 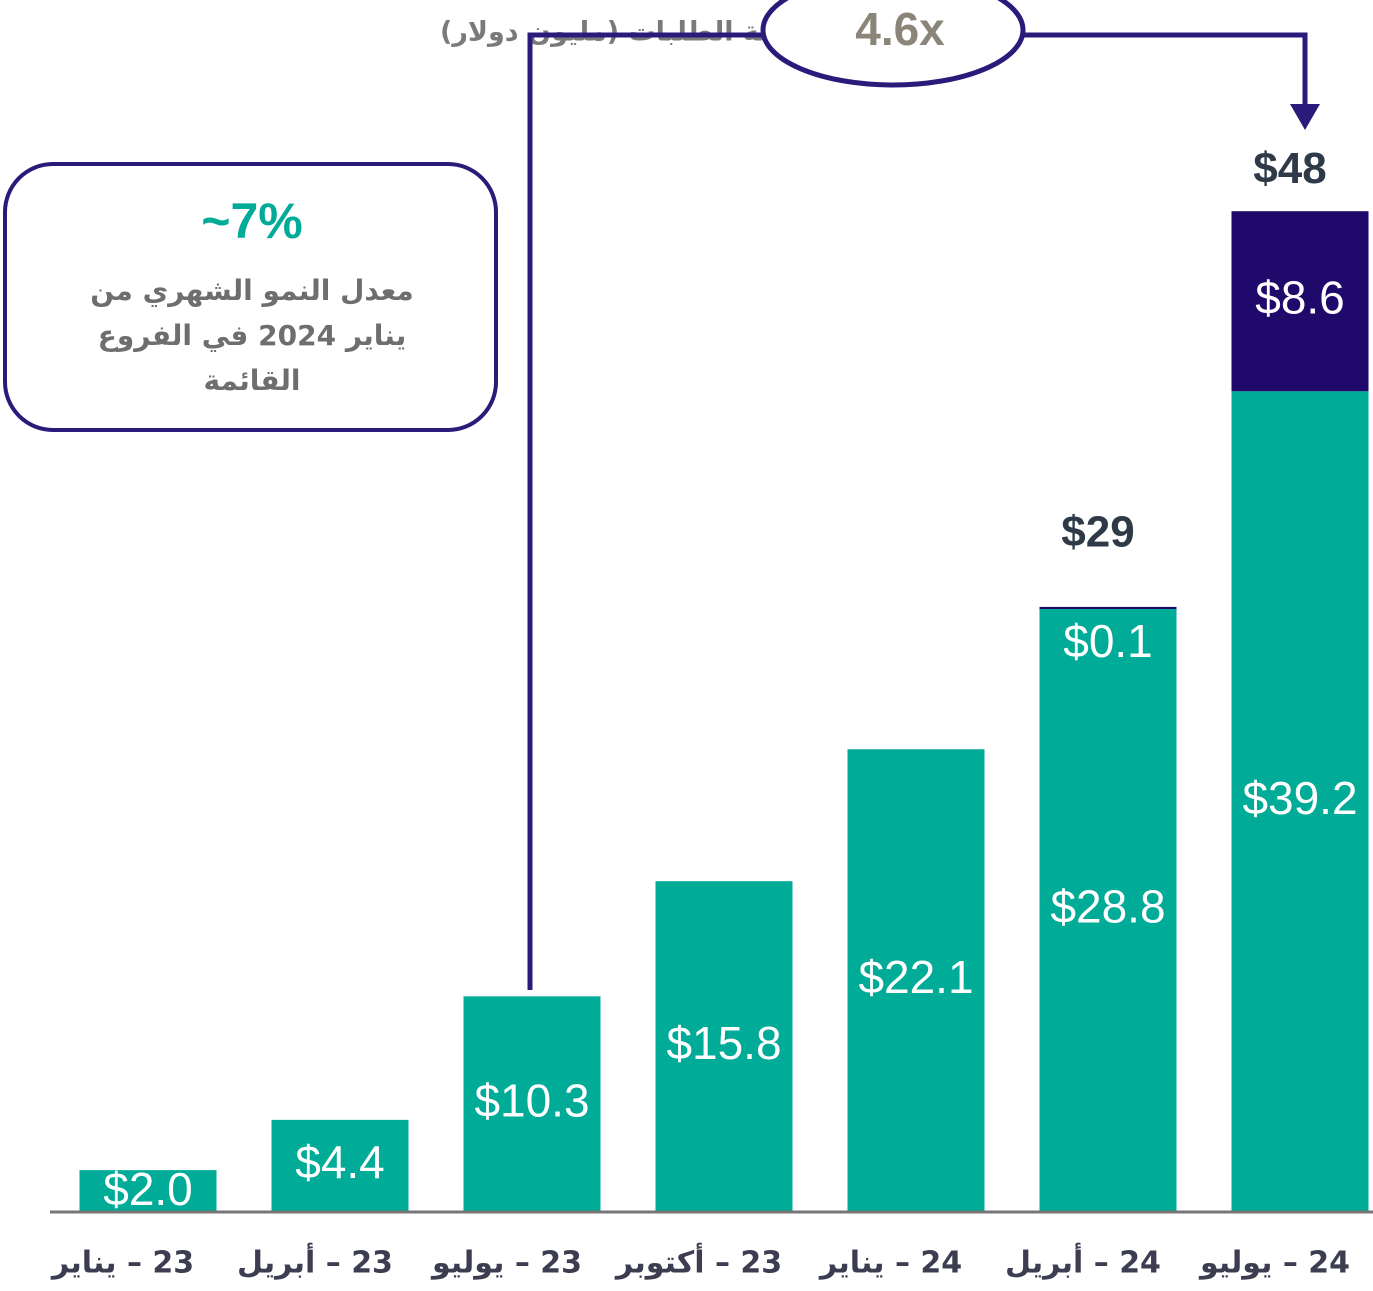 I want to click on x-tick-label: 23 – أبريل, so click(x=315, y=1262).